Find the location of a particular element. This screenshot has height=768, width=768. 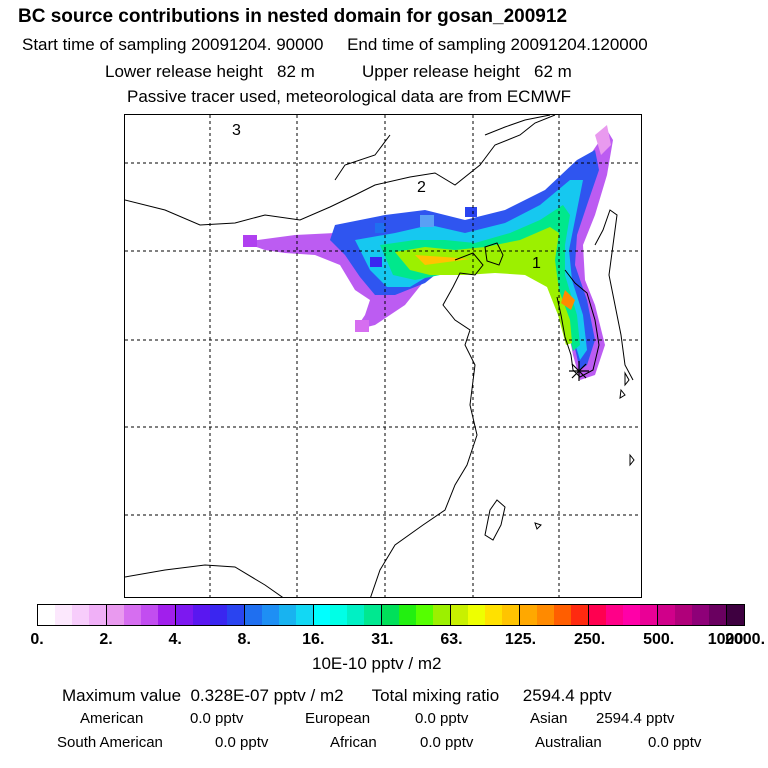

domain-label-1: 1 is located at coordinates (536, 263).